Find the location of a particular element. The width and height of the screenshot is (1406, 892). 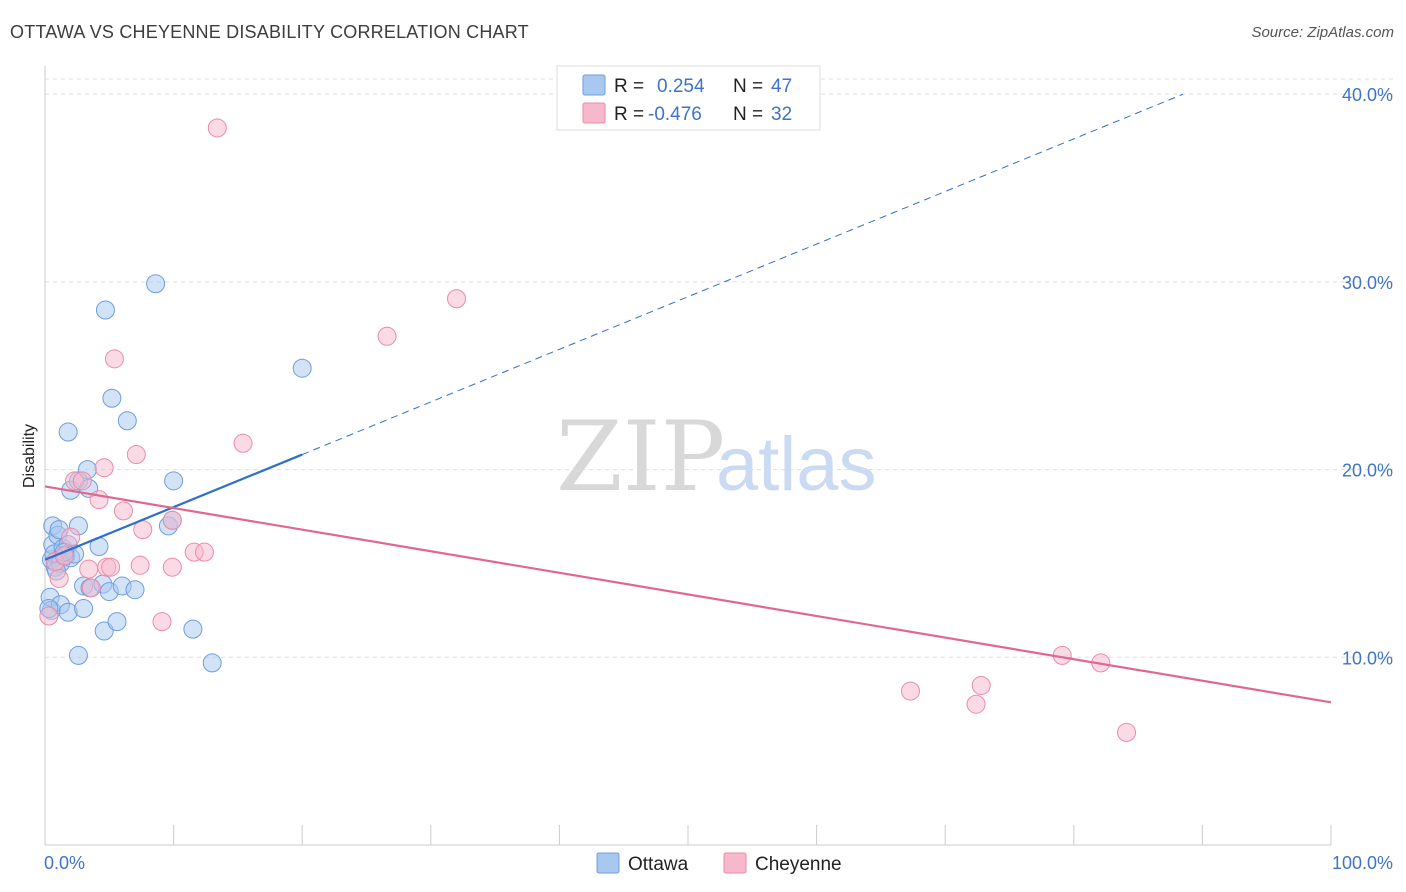

ottawa-r-label: R = is located at coordinates (629, 86).